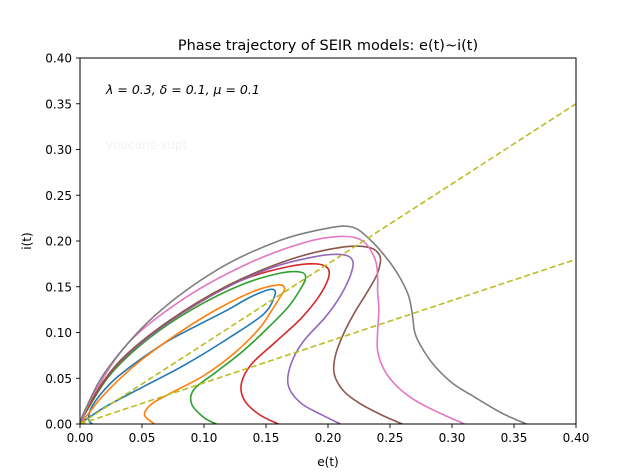 This screenshot has height=476, width=640. Describe the element at coordinates (147, 145) in the screenshot. I see `watermark-text: youcans-xupt` at that location.